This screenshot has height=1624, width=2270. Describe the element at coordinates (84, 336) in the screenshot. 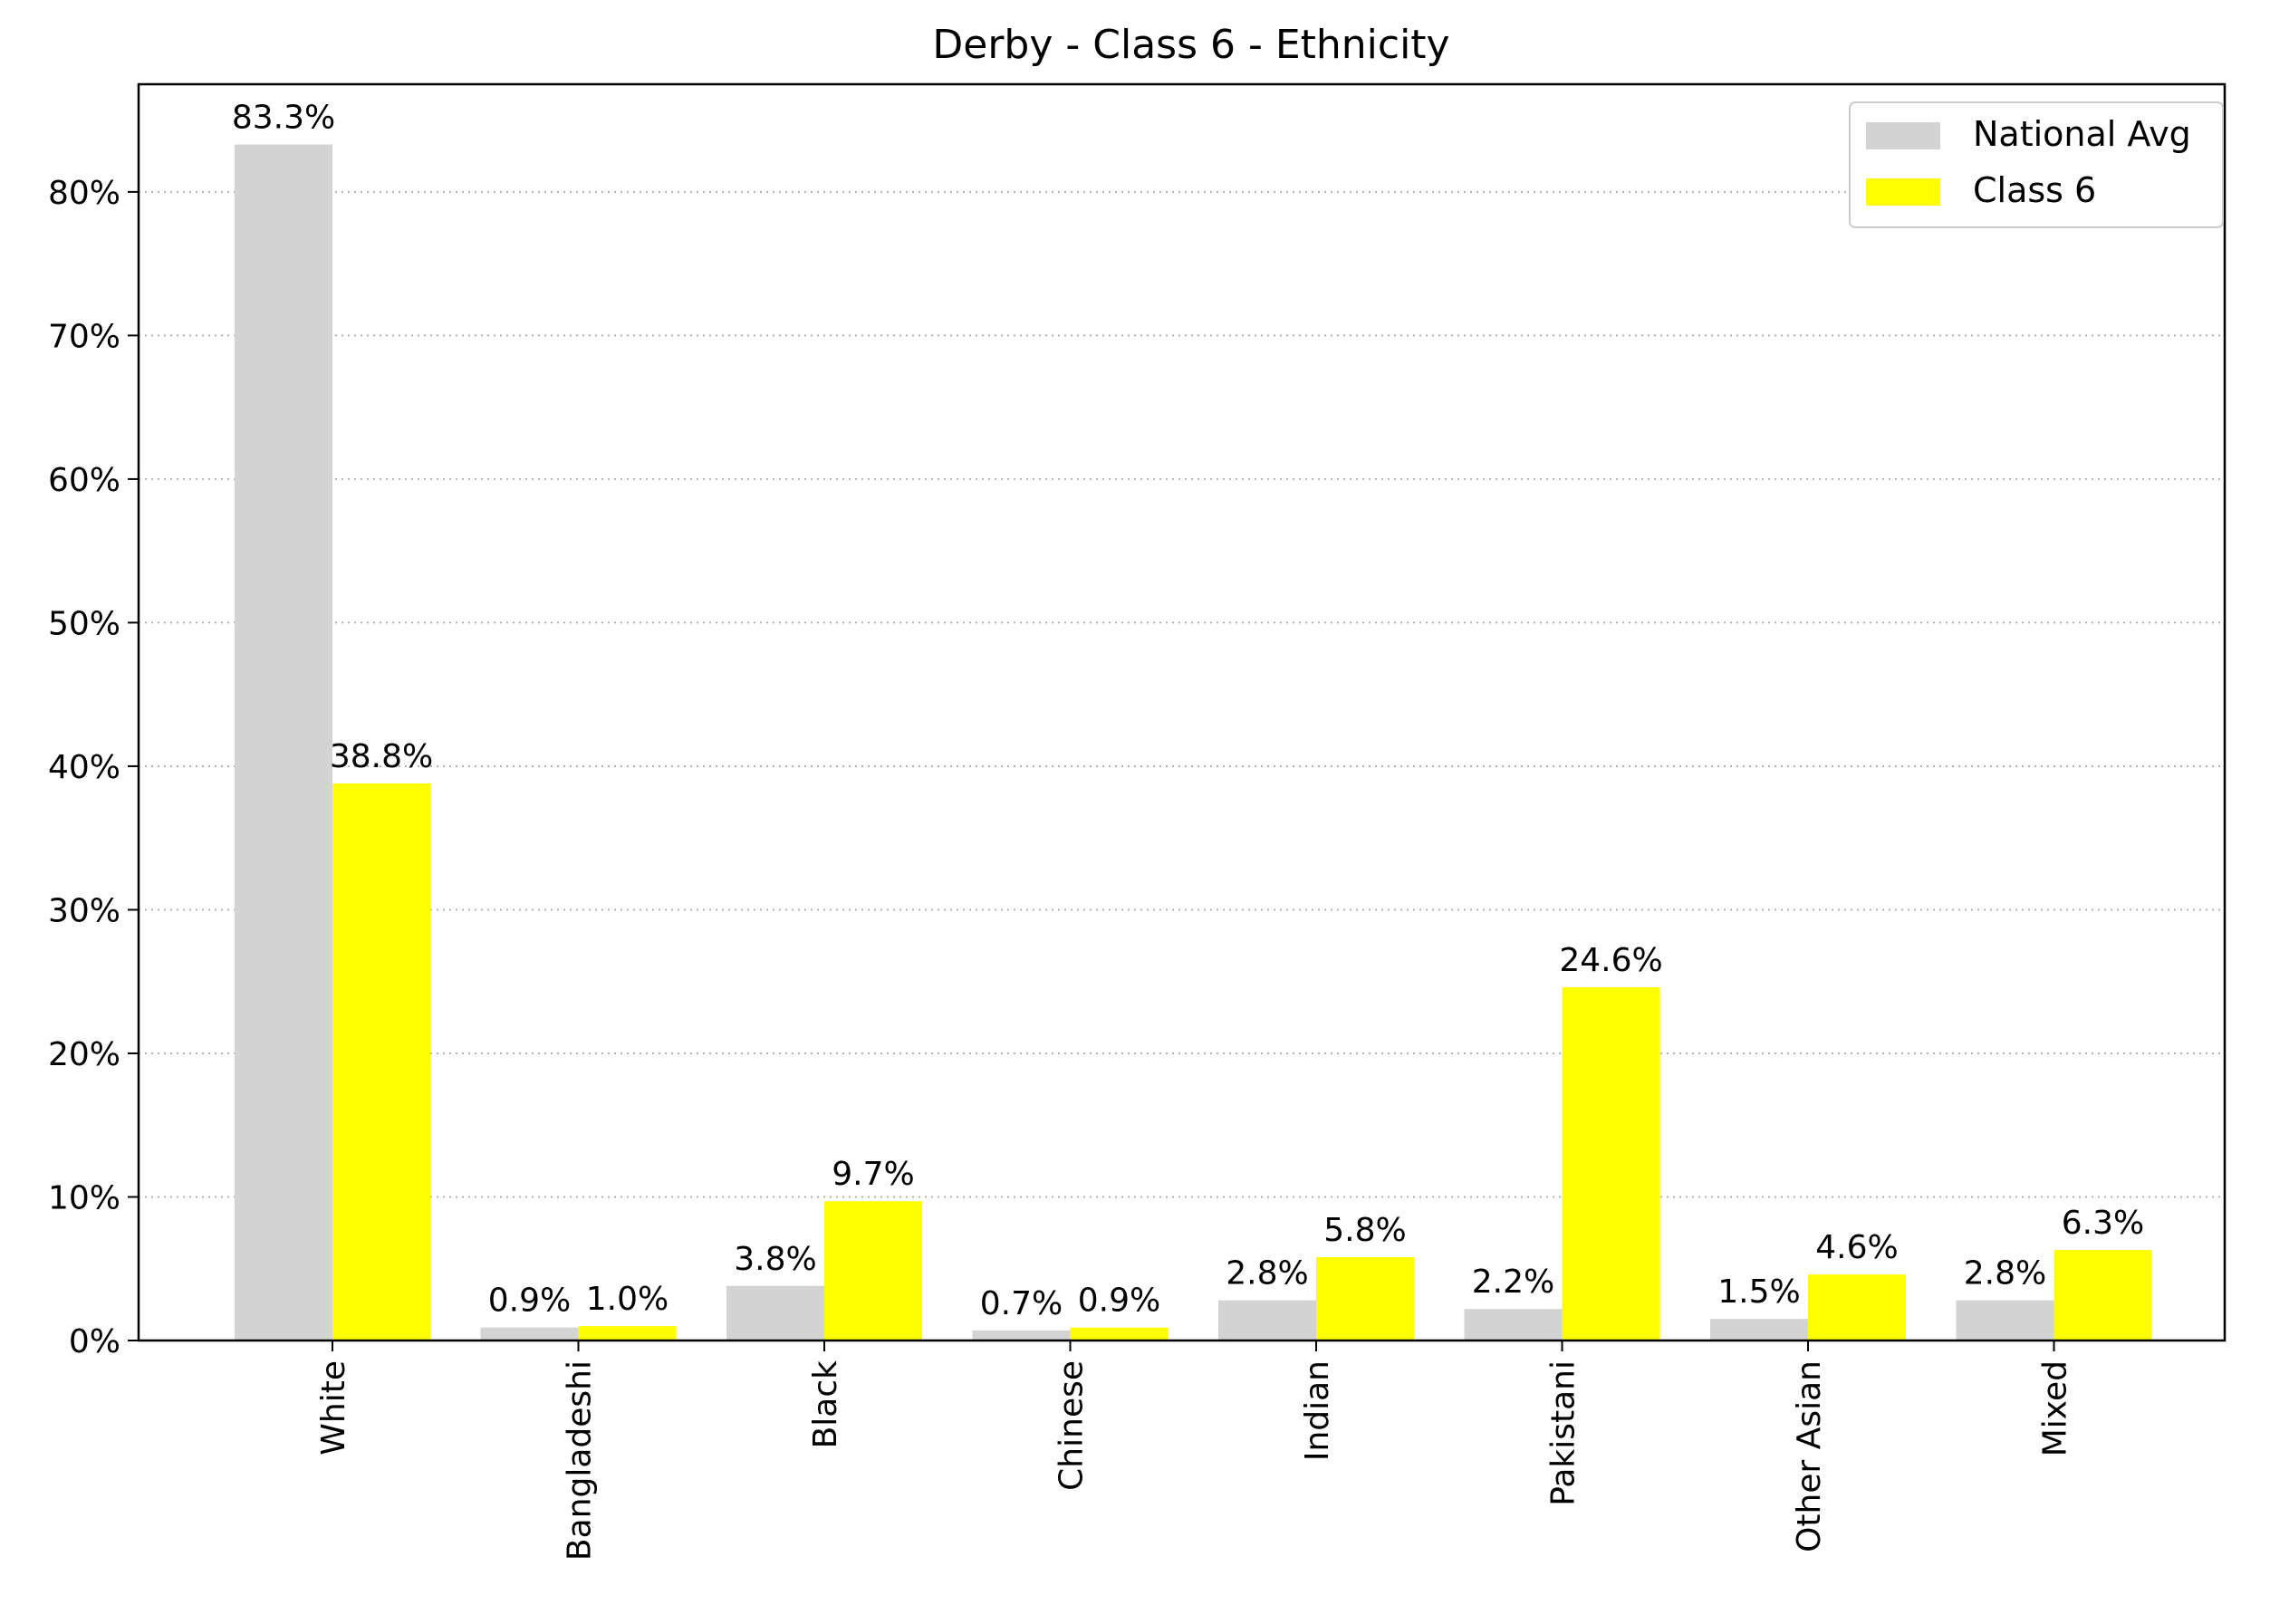

I see `y-tick-label: 70%` at that location.